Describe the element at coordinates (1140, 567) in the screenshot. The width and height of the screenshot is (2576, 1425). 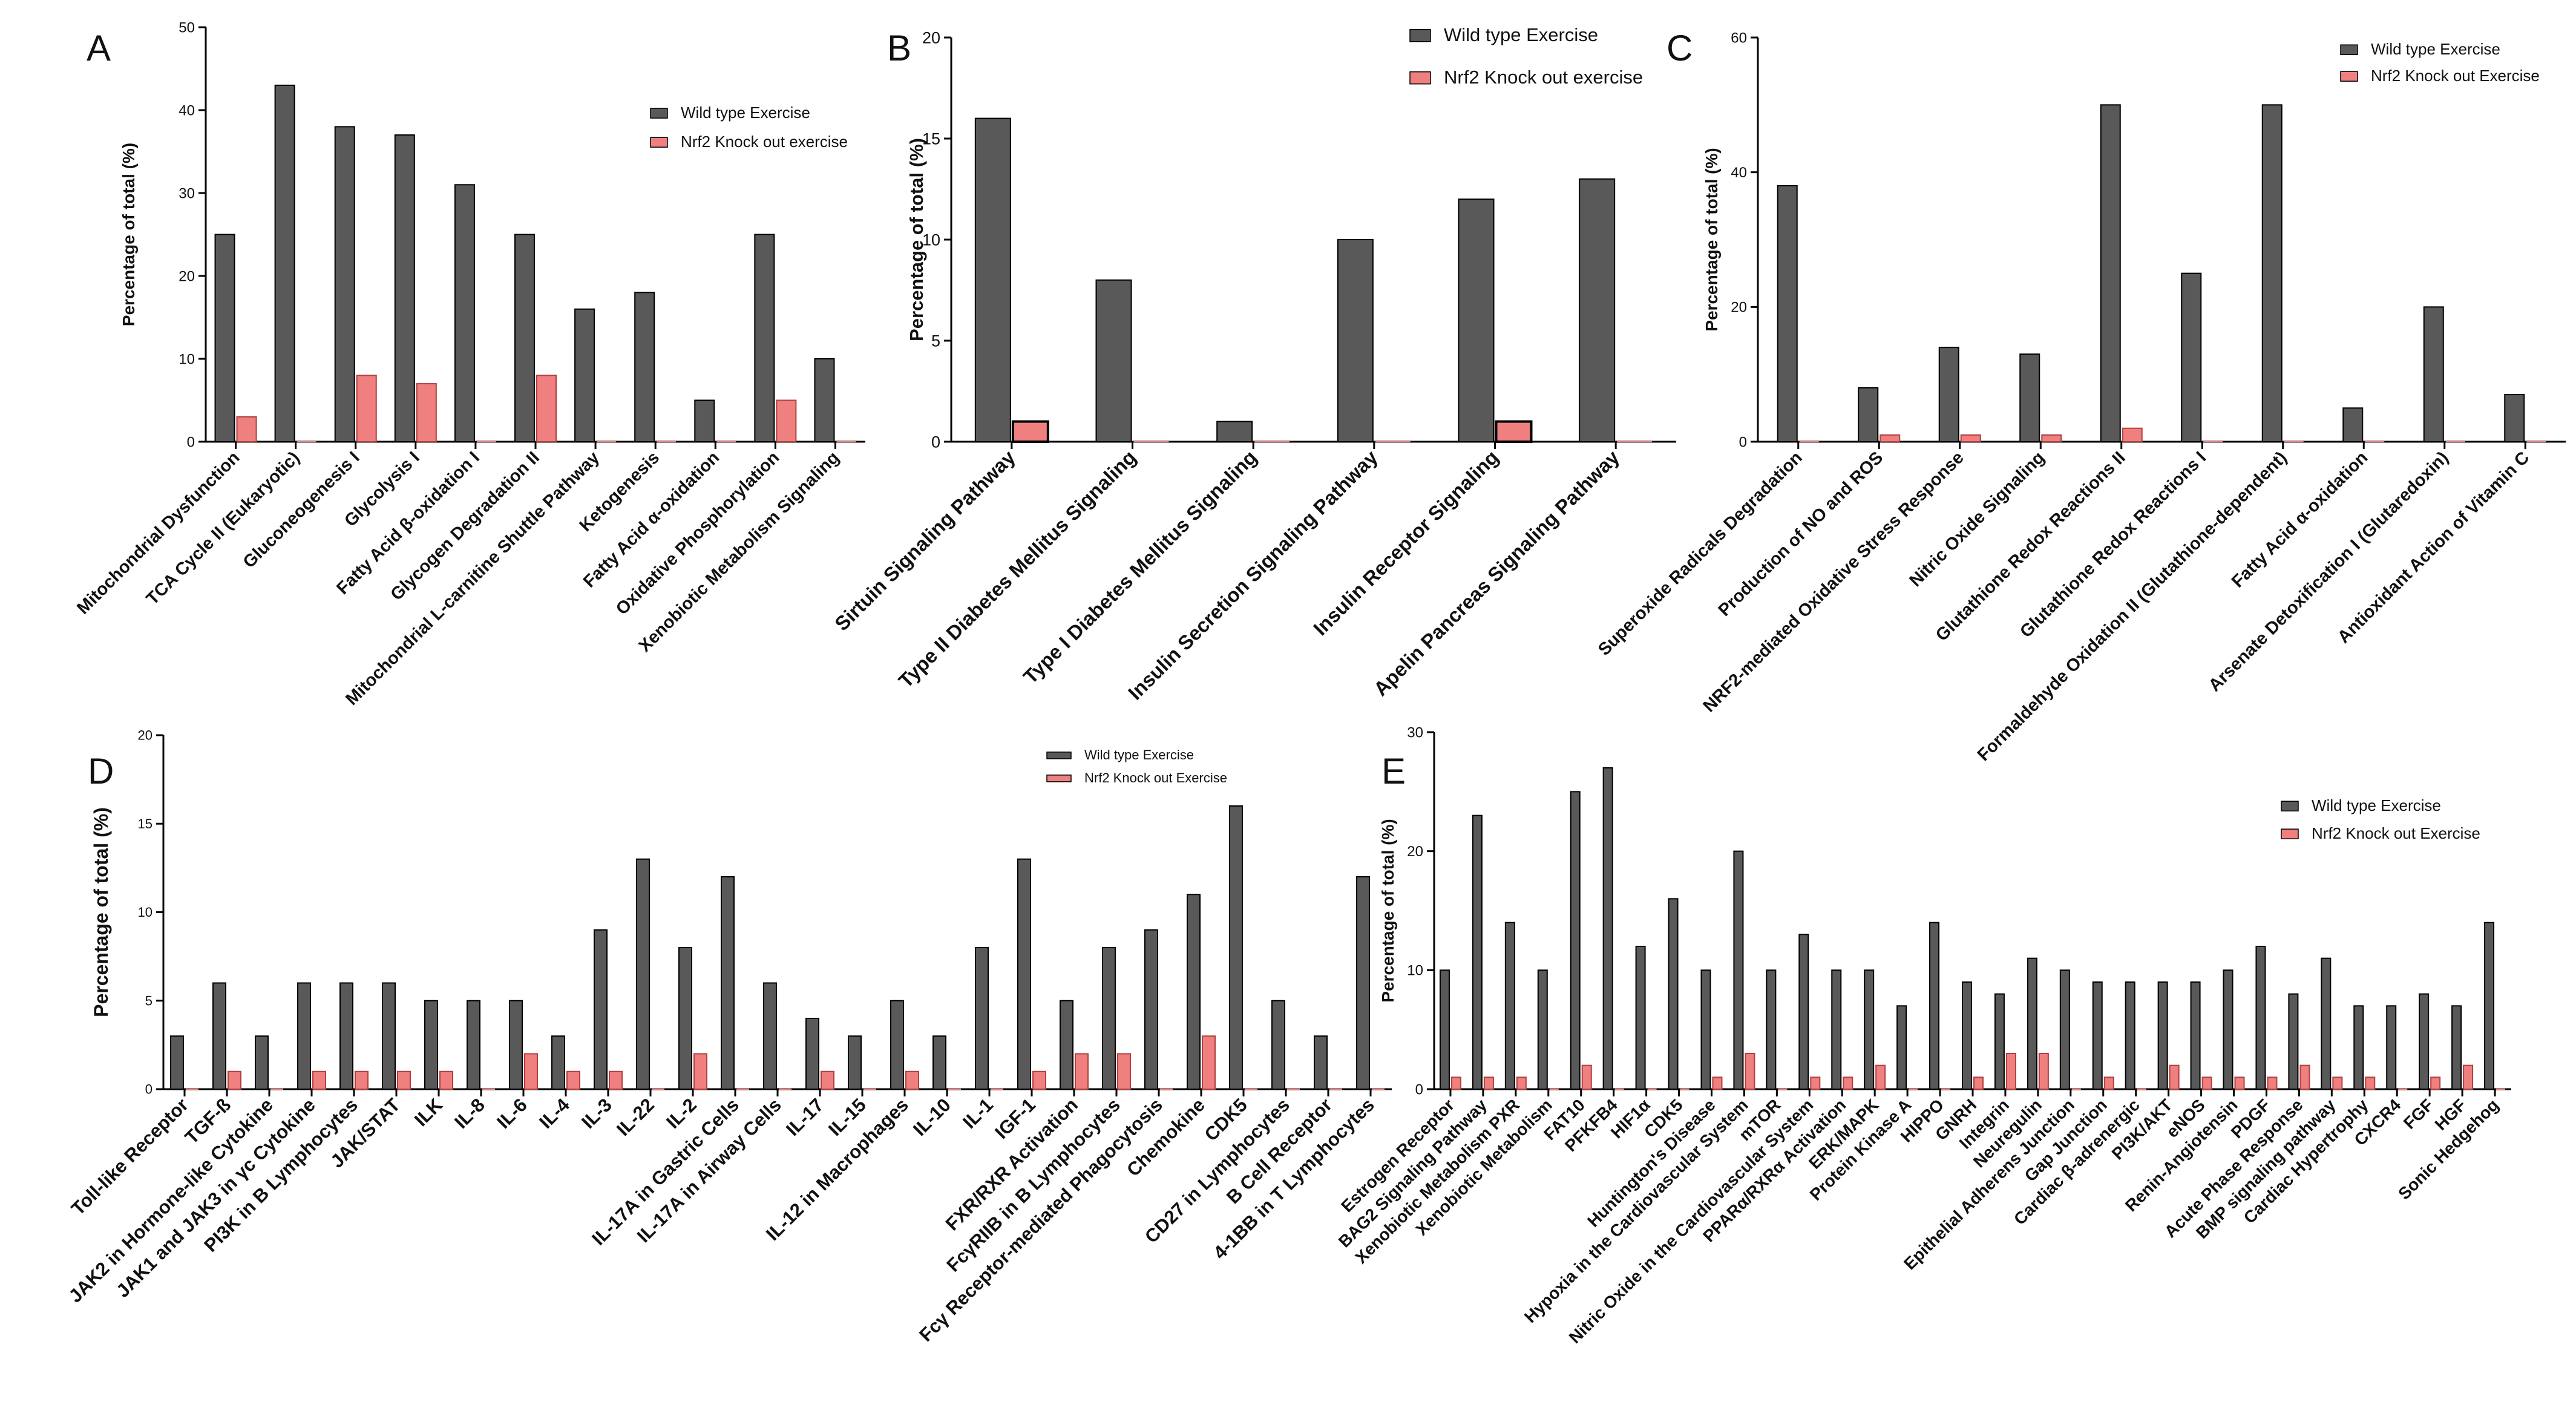
I see `category-label: Type I Diabetes Mellitus Signaling` at that location.